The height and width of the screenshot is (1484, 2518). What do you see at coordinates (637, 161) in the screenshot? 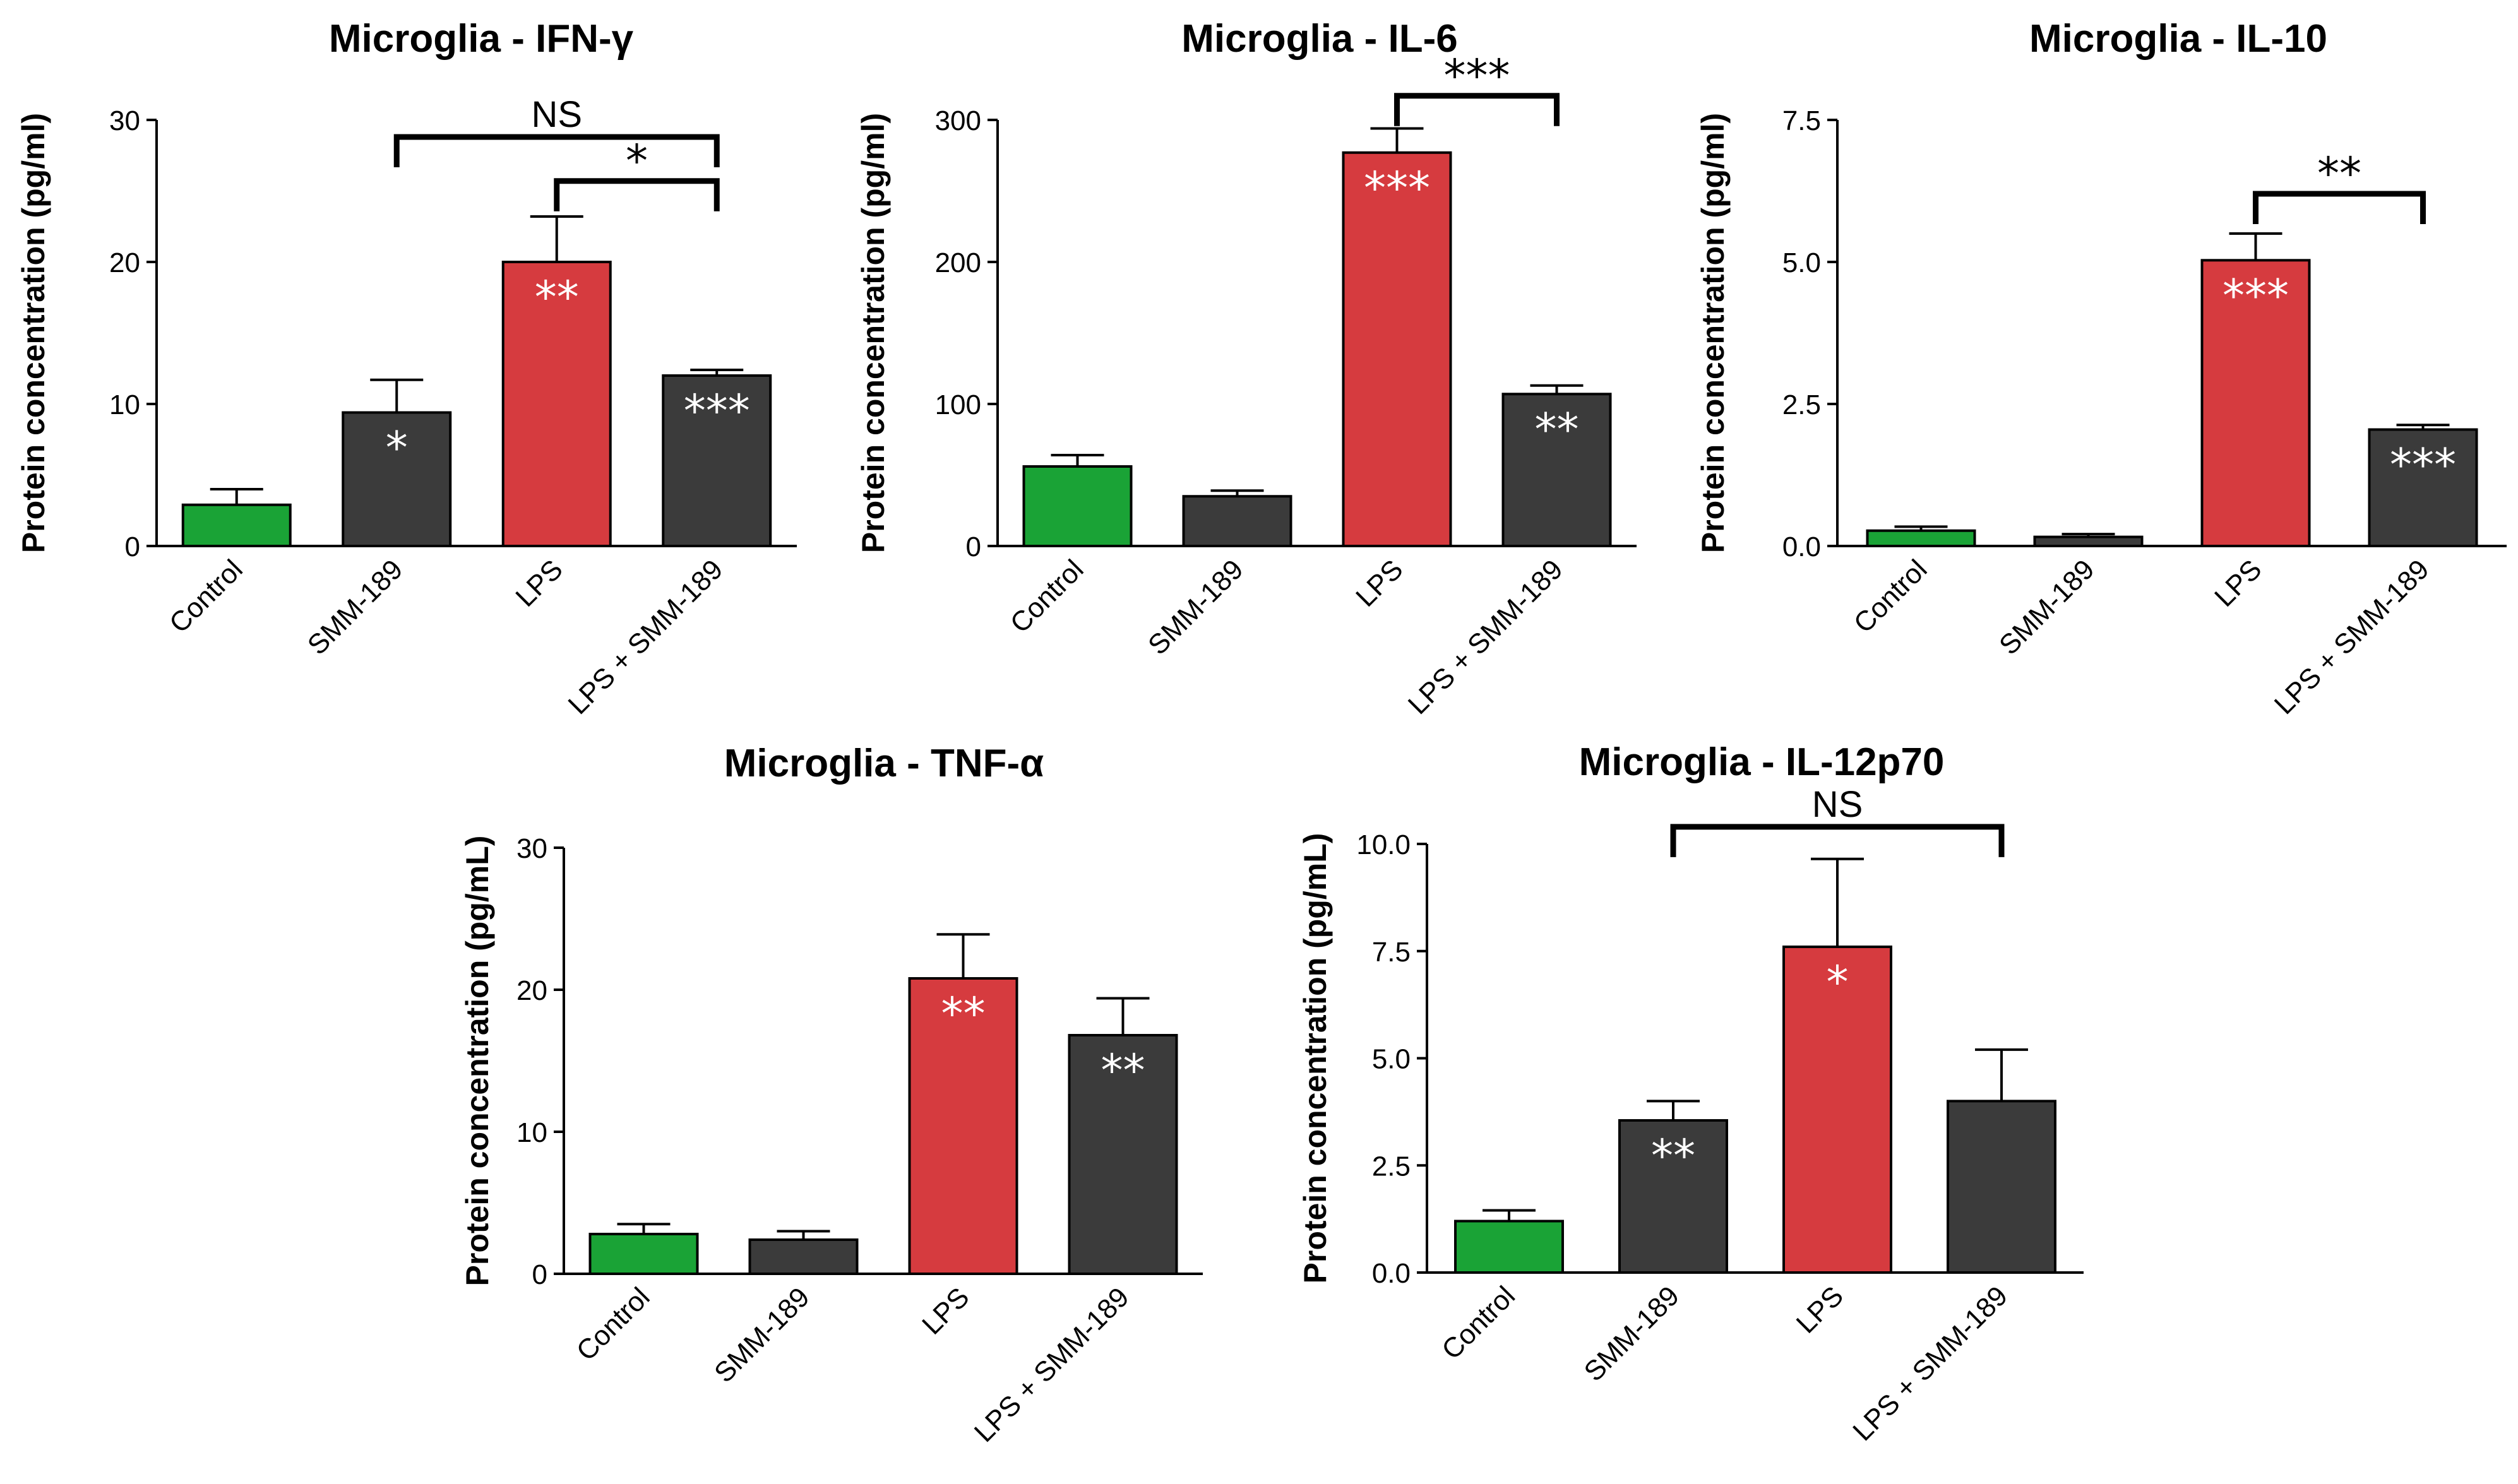
I see `comparison-label: *` at bounding box center [637, 161].